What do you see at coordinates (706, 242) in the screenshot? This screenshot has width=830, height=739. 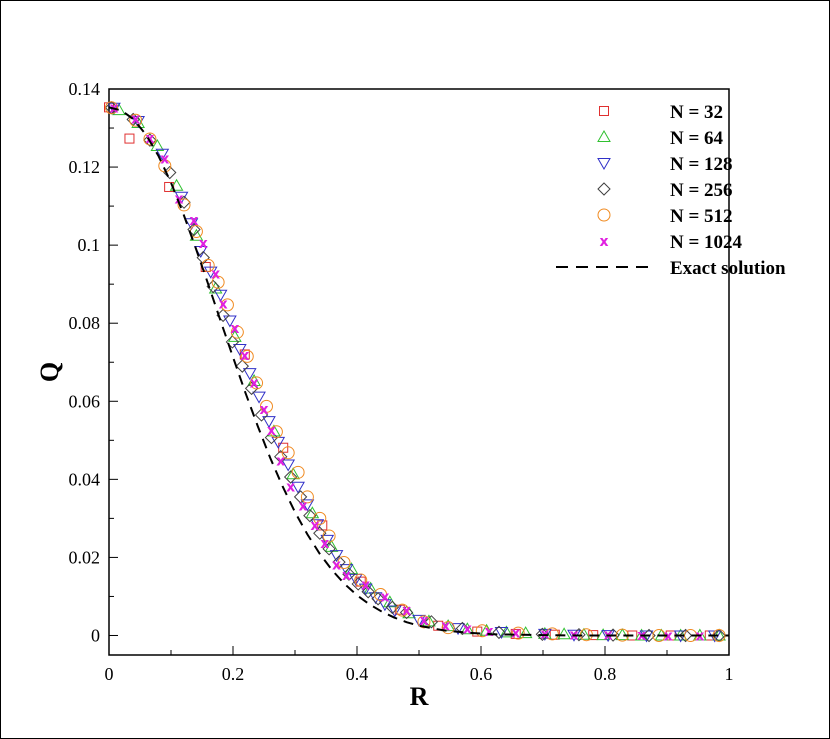 I see `legend-label: N = 1024` at bounding box center [706, 242].